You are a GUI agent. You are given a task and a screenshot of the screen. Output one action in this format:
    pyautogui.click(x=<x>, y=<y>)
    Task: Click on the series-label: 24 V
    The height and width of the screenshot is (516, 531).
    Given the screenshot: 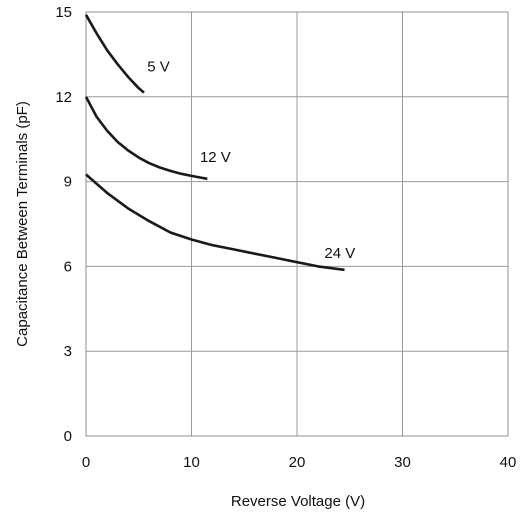 What is the action you would take?
    pyautogui.click(x=339, y=253)
    